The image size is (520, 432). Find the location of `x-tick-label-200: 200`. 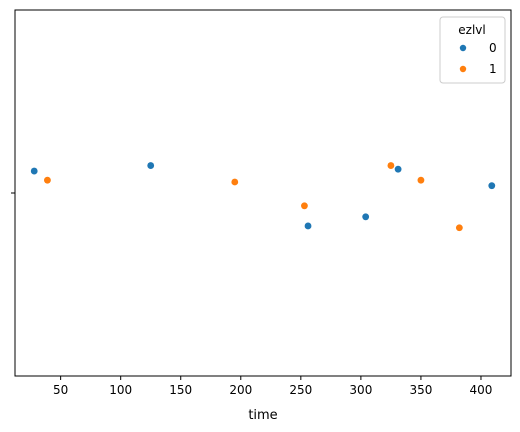

x-tick-label-200: 200 is located at coordinates (240, 390).